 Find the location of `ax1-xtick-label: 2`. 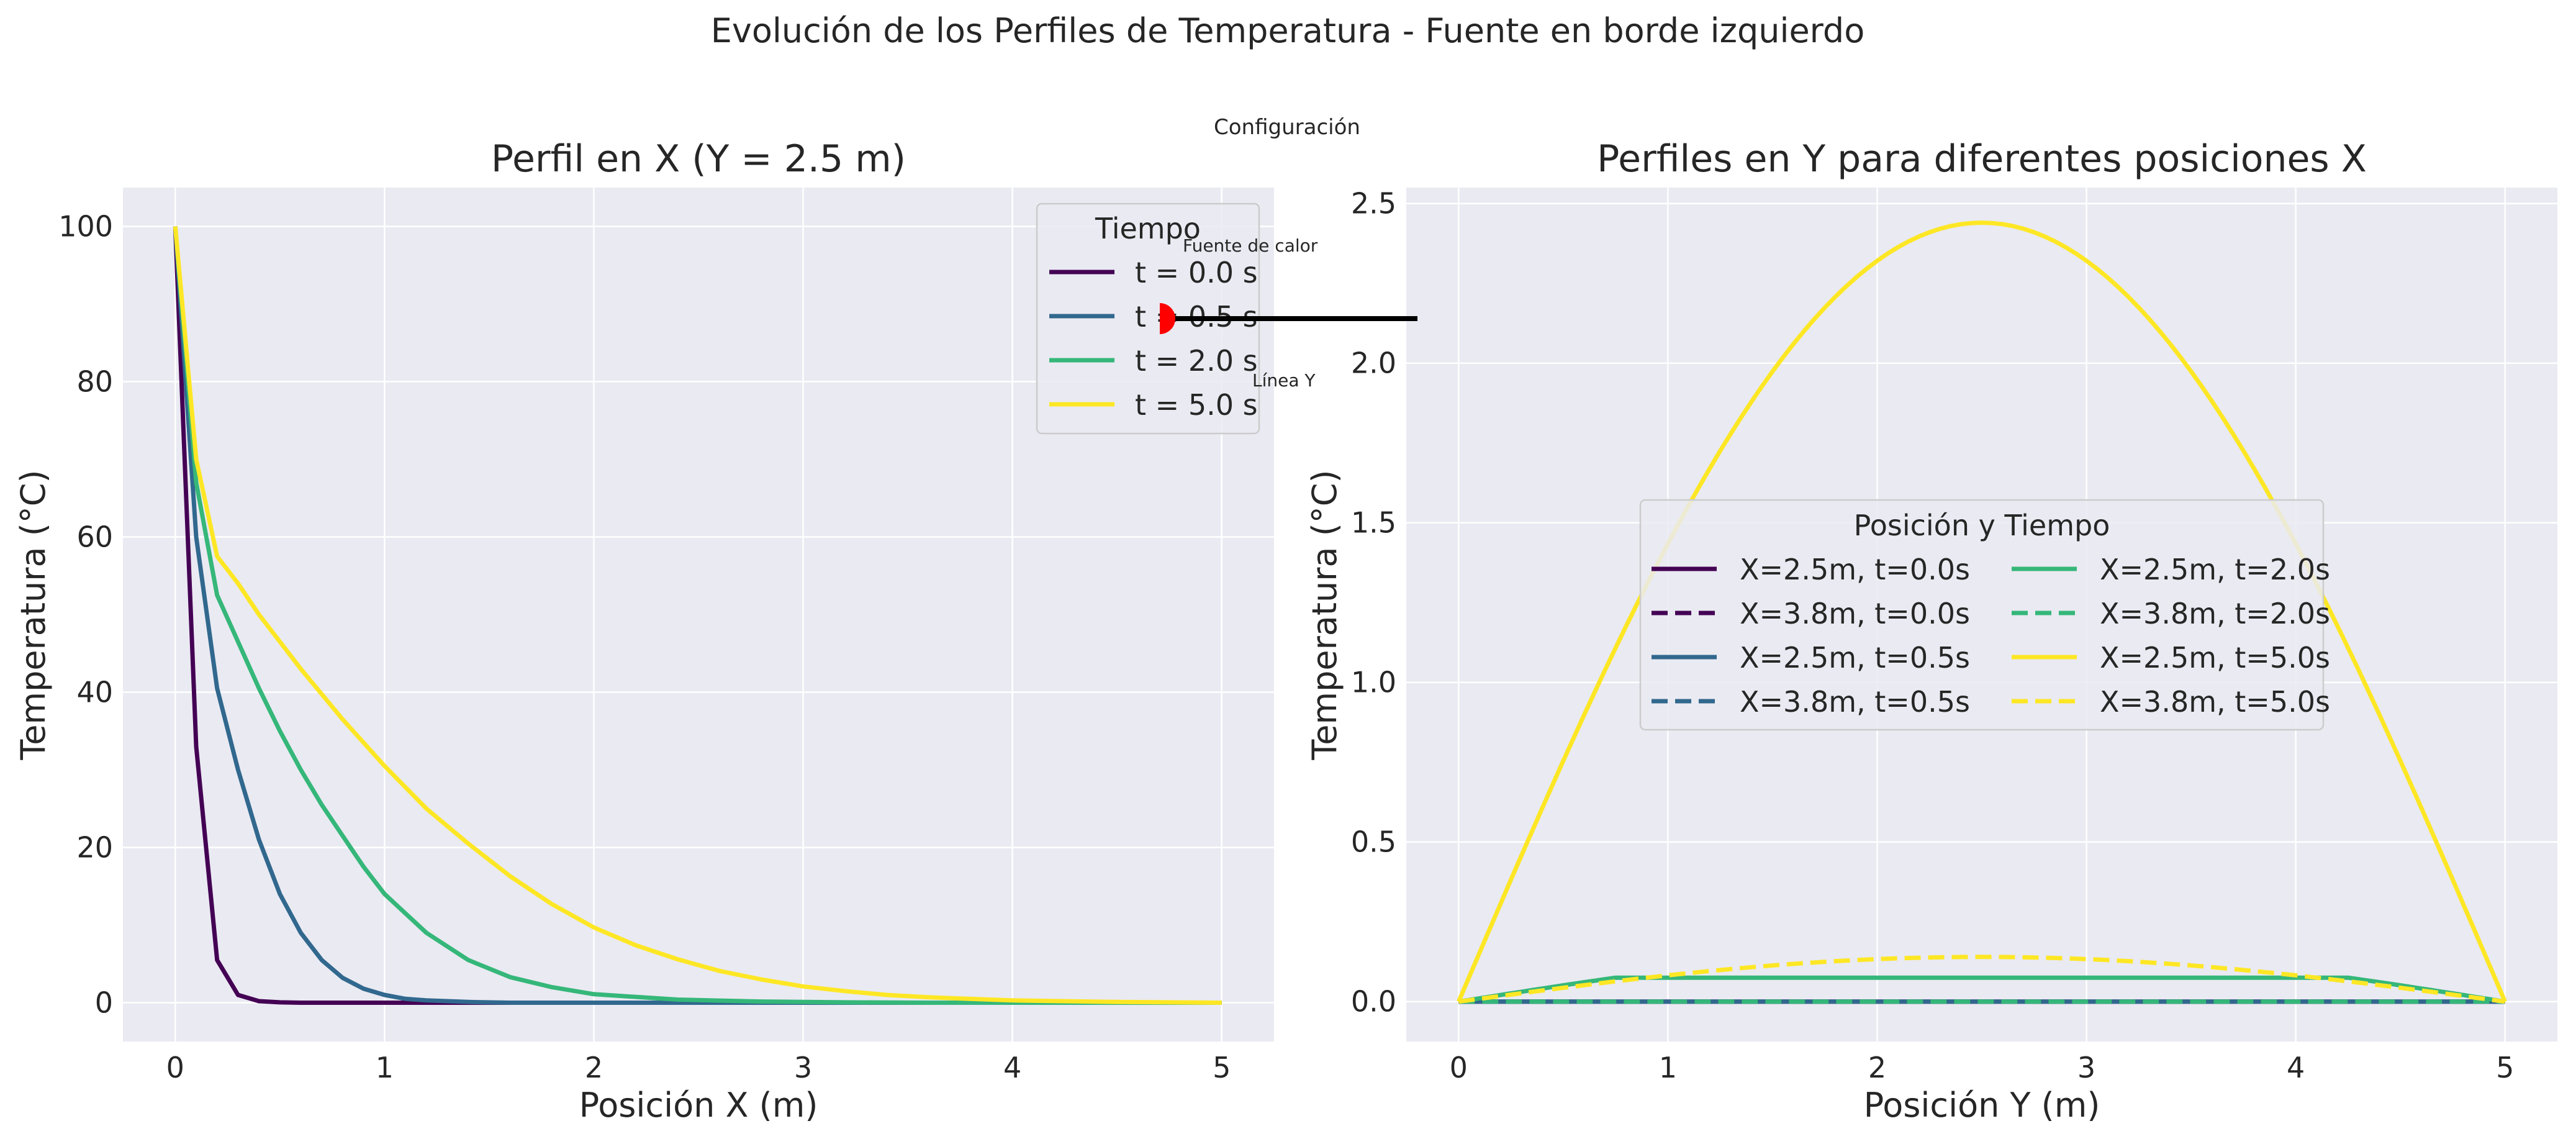

ax1-xtick-label: 2 is located at coordinates (594, 1067).